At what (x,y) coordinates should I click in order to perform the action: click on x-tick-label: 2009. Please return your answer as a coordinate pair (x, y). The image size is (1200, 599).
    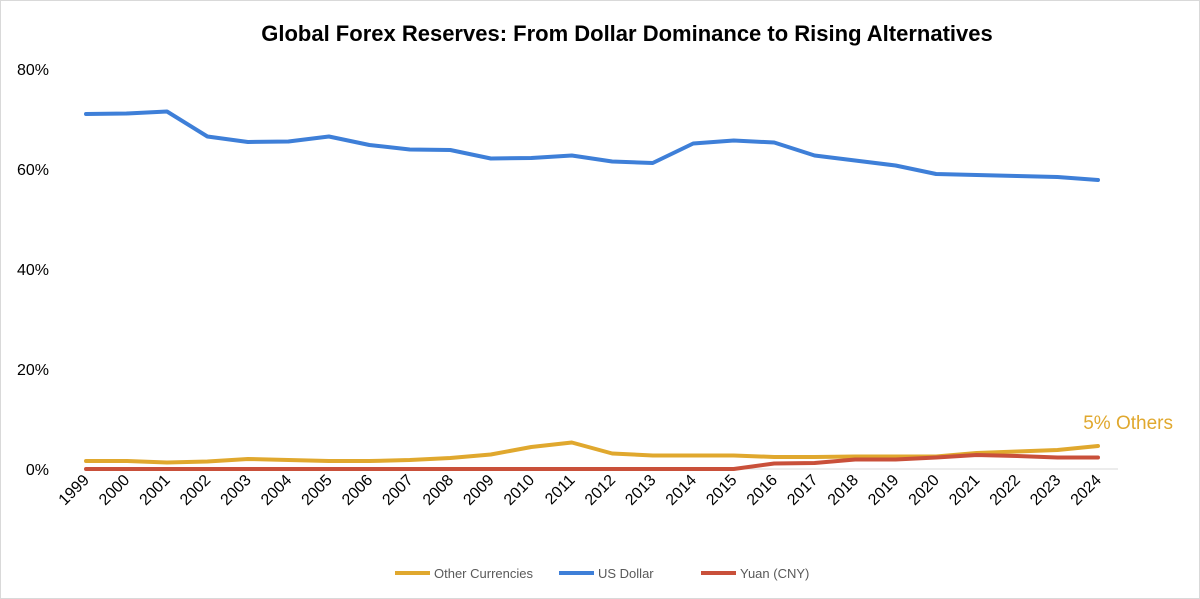
    Looking at the image, I should click on (478, 490).